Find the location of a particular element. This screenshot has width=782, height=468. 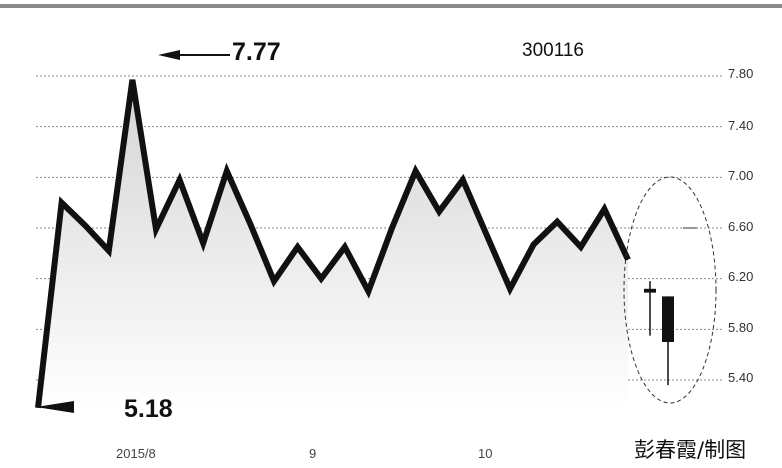

y-tick-label: 5.80 is located at coordinates (741, 327).